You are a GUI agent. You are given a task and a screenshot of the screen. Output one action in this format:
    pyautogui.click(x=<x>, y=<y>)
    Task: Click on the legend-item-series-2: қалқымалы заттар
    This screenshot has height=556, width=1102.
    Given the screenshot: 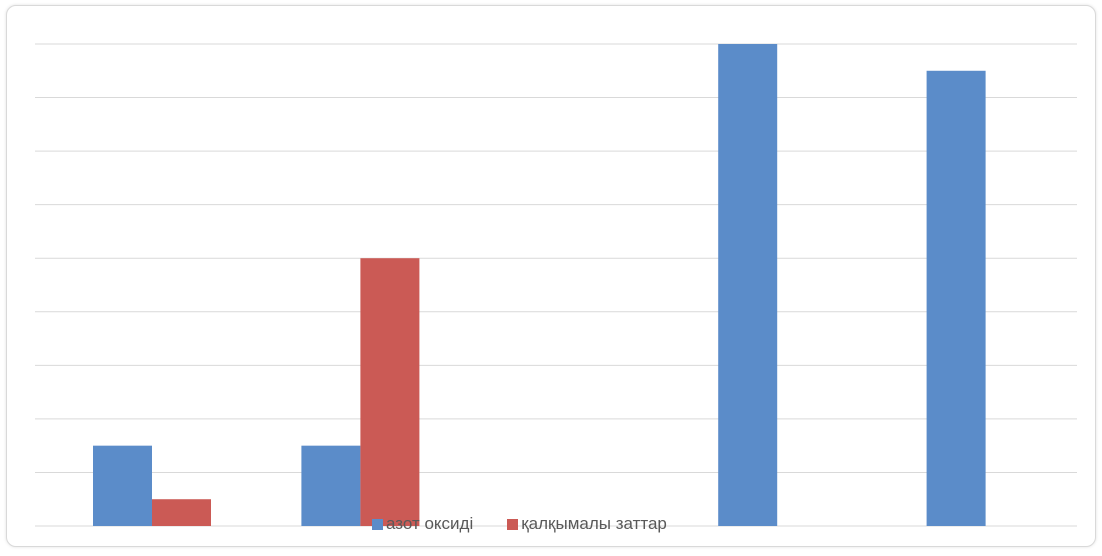 What is the action you would take?
    pyautogui.click(x=587, y=524)
    